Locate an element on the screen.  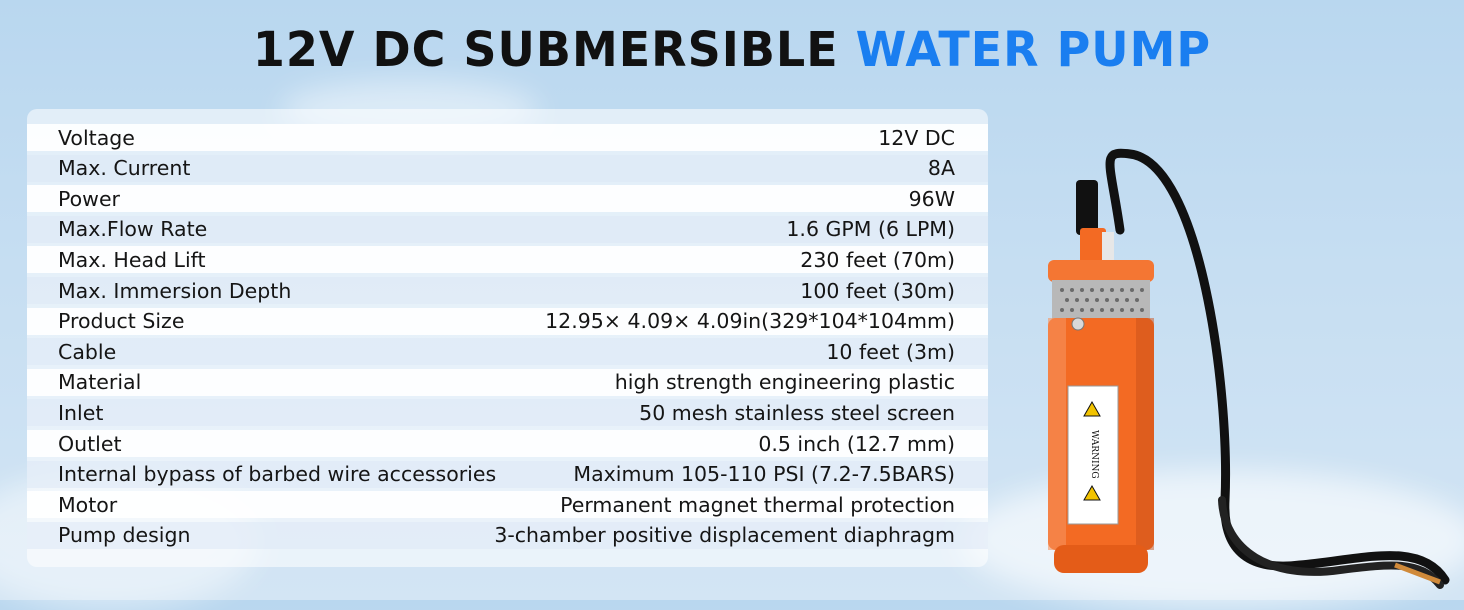
spec-value: Permanent magnet thermal protection is located at coordinates (757, 504).